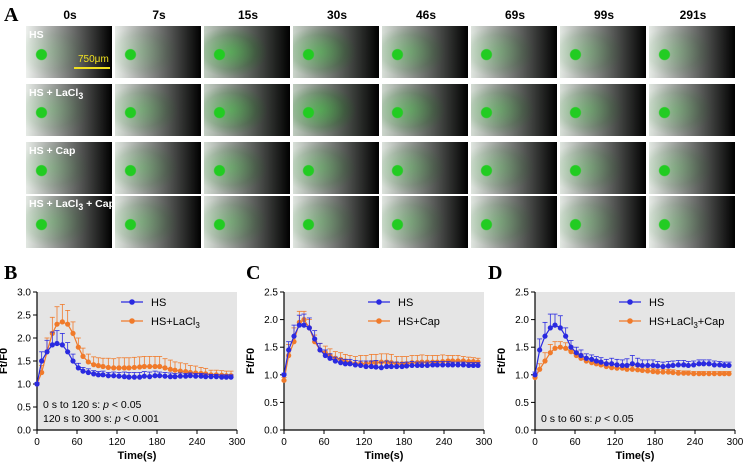 The width and height of the screenshot is (749, 467). I want to click on panel-label-c: C, so click(253, 273).